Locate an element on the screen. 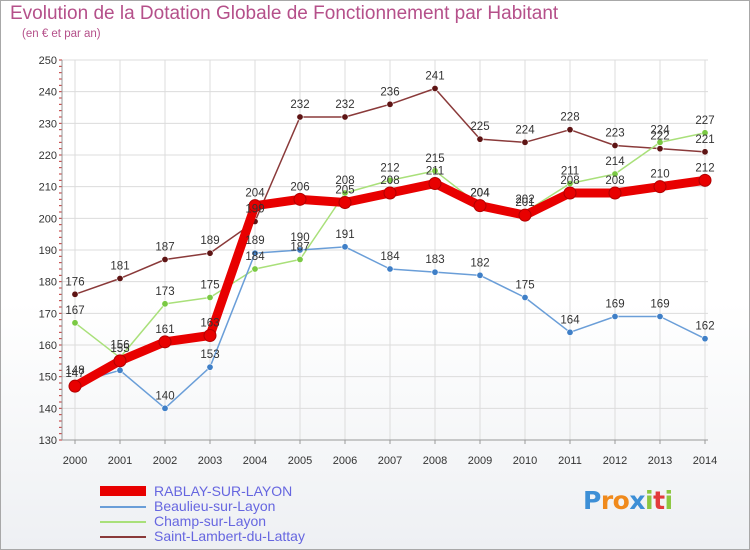  data-label-3: 199 is located at coordinates (254, 210).